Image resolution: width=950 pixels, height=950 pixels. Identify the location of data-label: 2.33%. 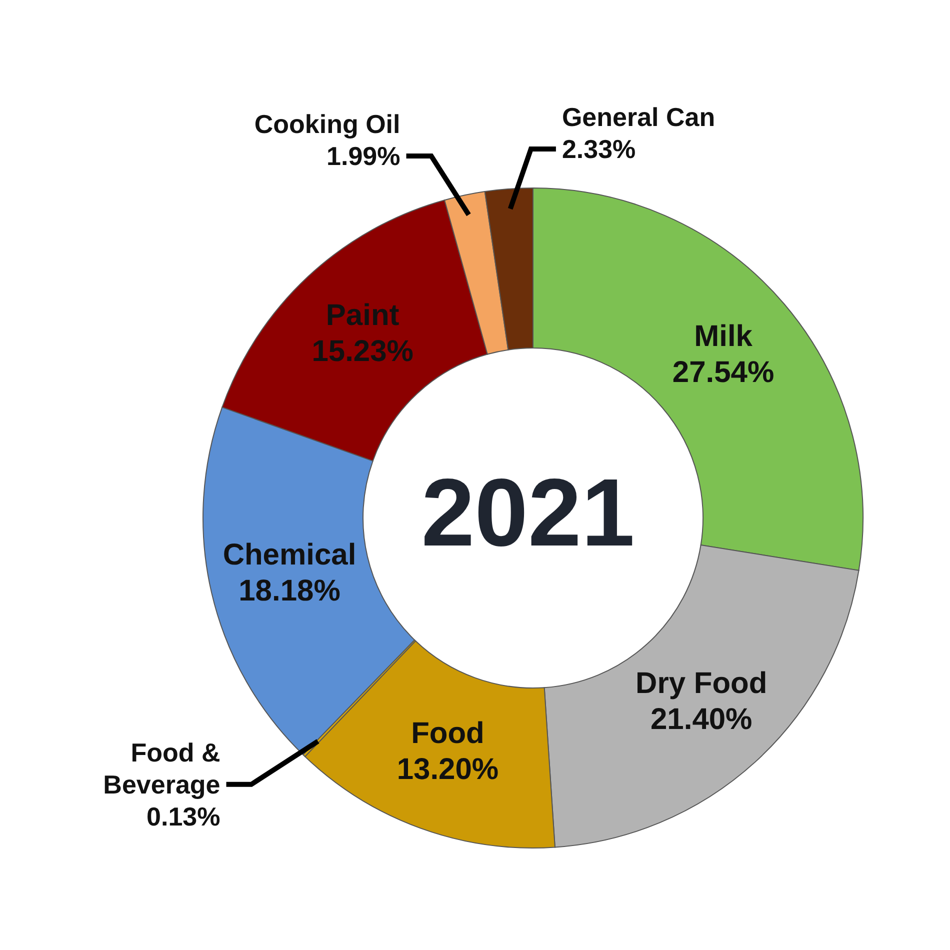
(599, 149).